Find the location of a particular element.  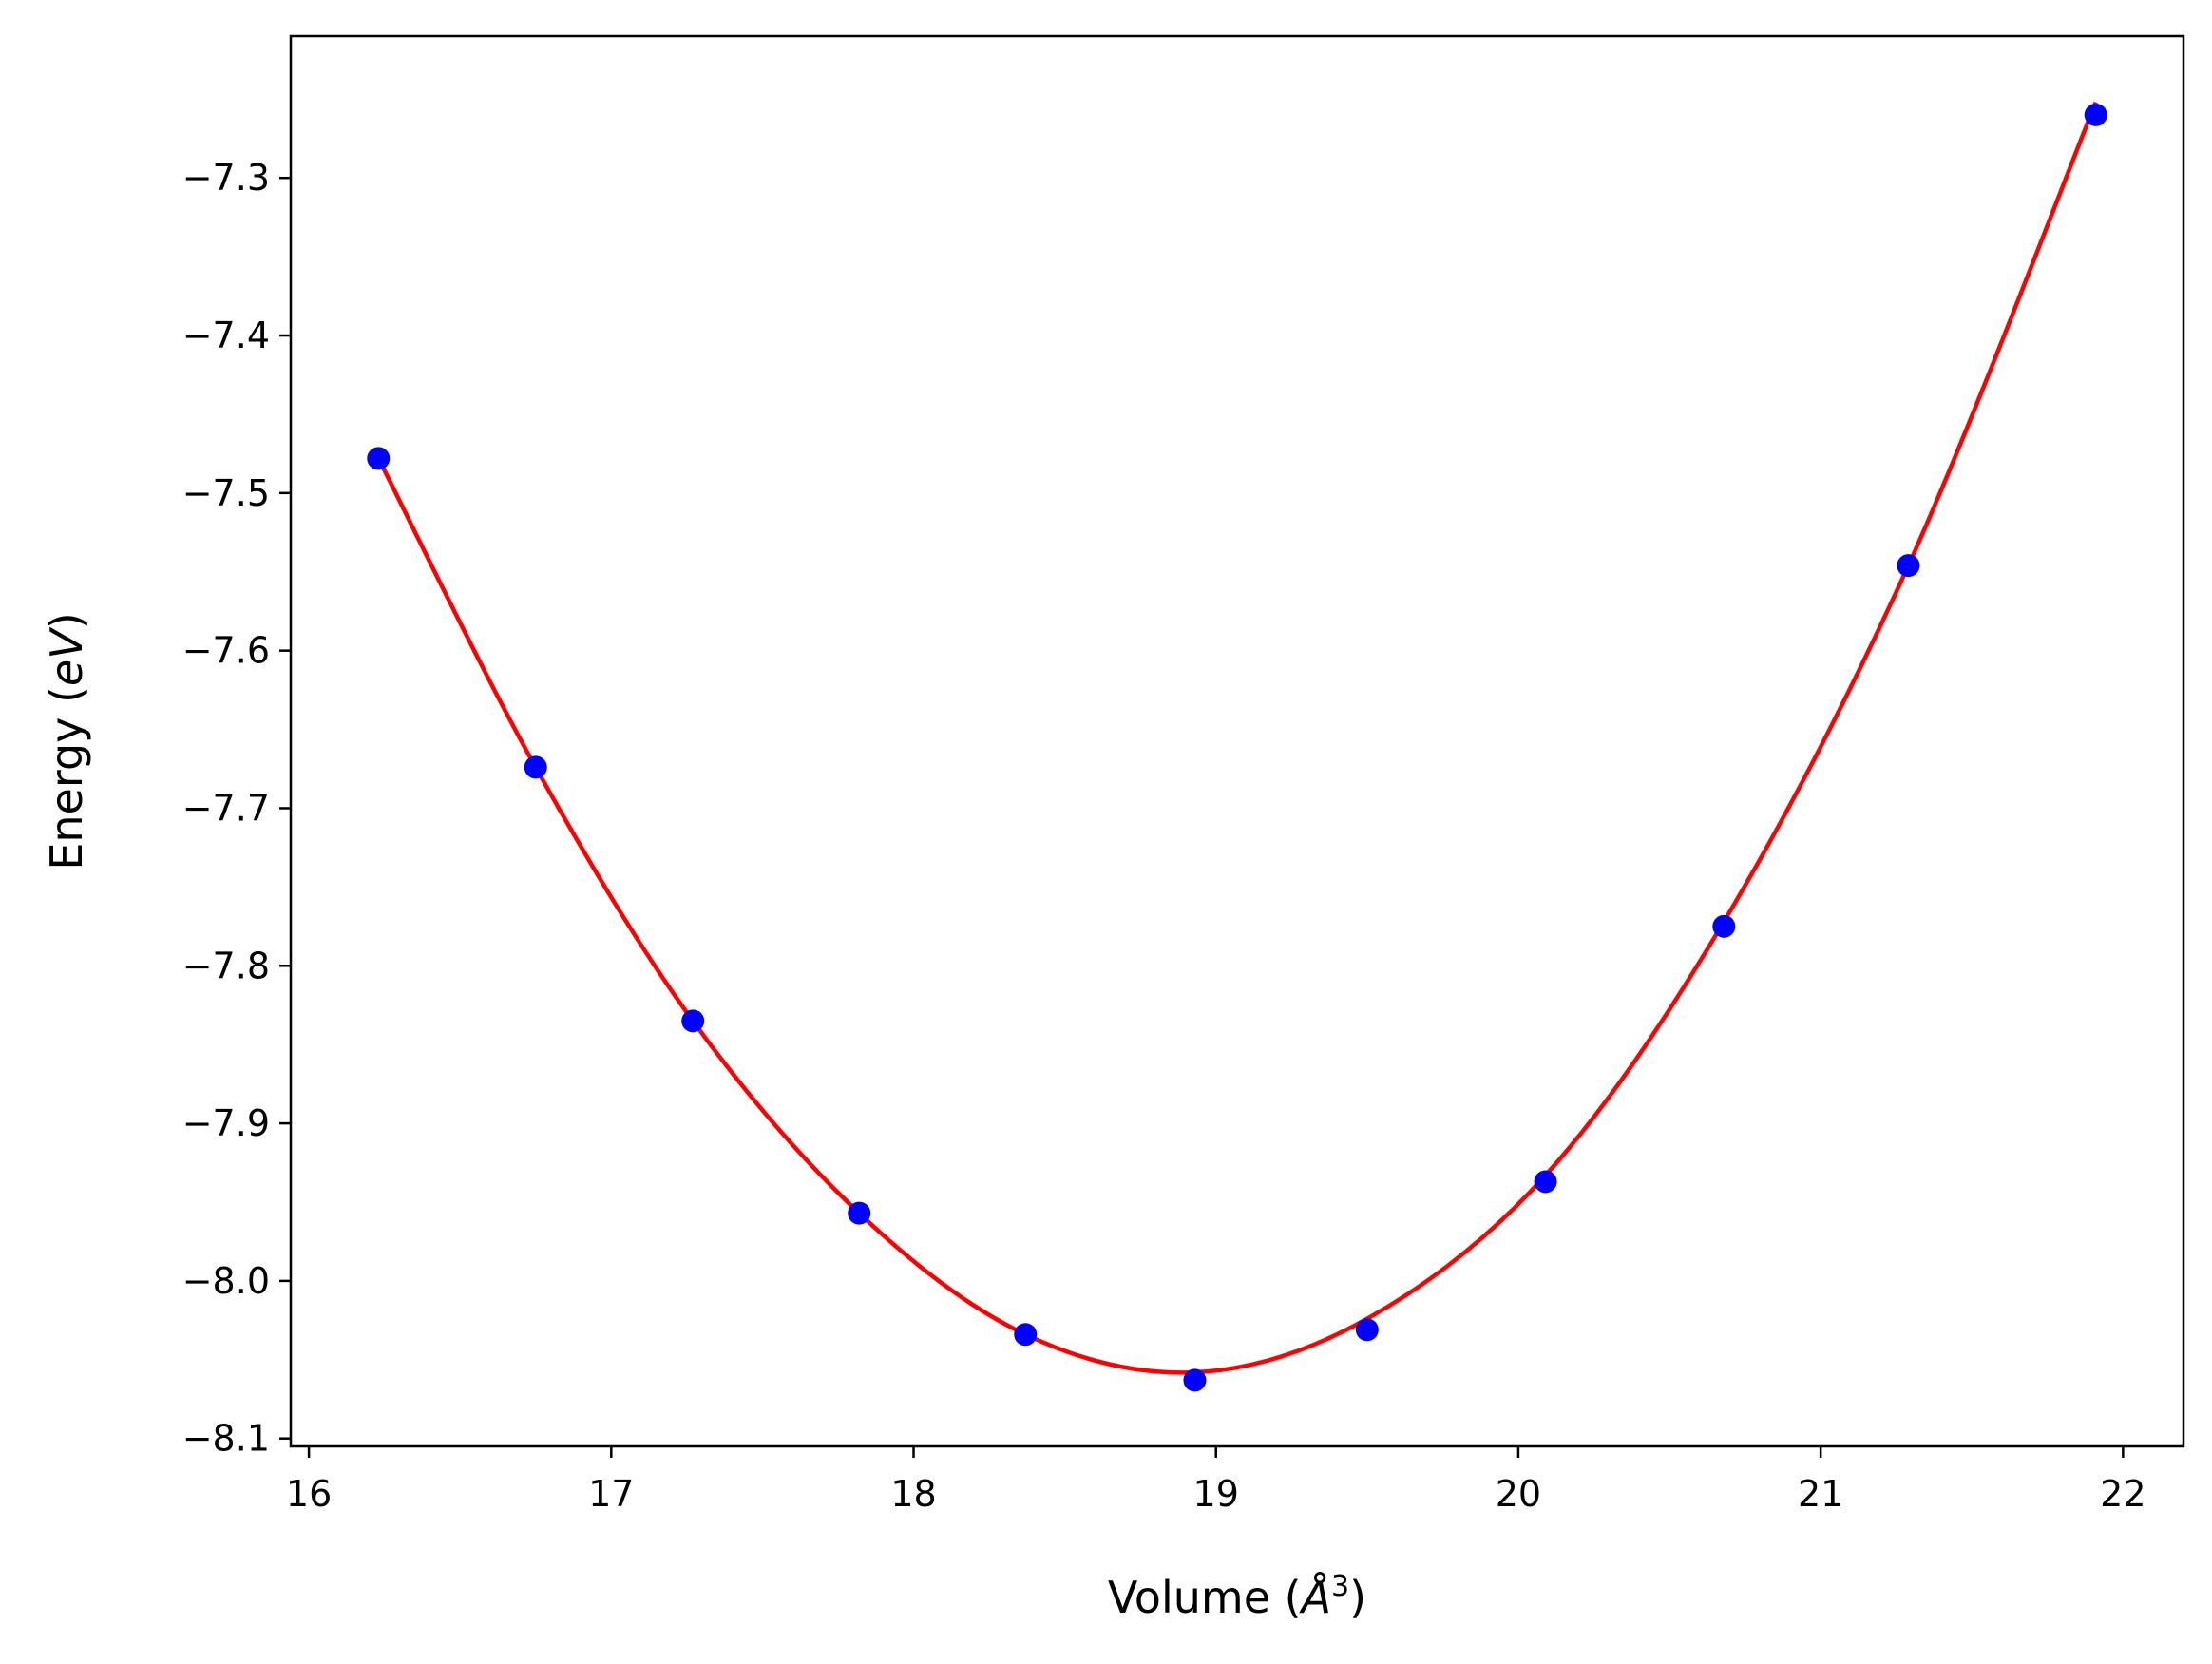

y-tick-label: −7.4 is located at coordinates (226, 335).